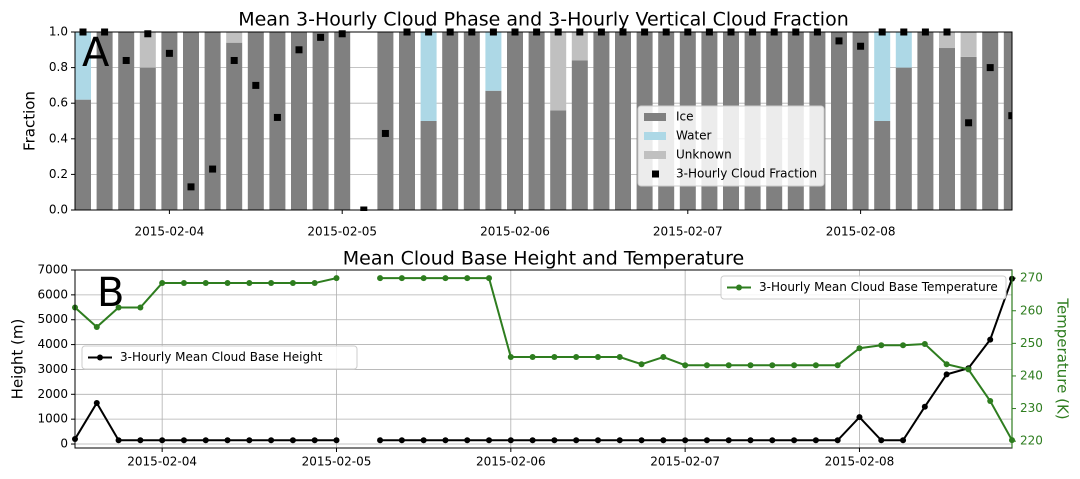 This screenshot has width=1080, height=479. What do you see at coordinates (221, 357) in the screenshot?
I see `legend-label: 3-Hourly Mean Cloud Base Height` at bounding box center [221, 357].